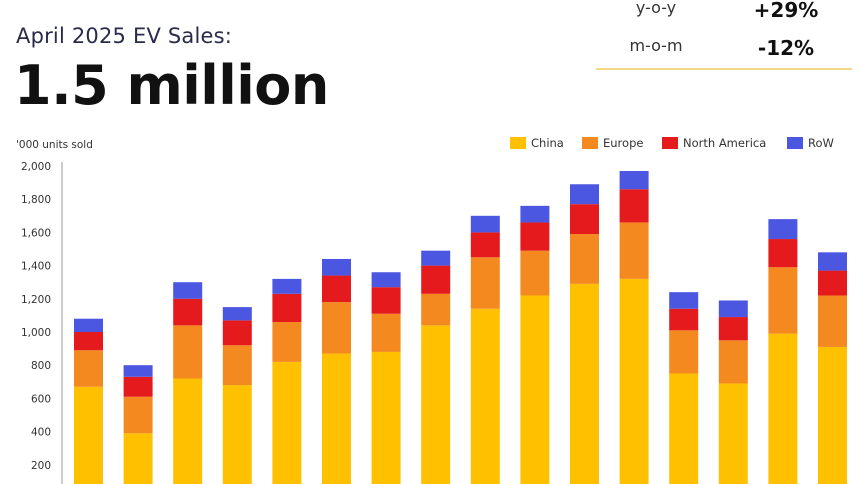 This screenshot has width=860, height=484. I want to click on stat-label-yoy: y-o-y, so click(656, 8).